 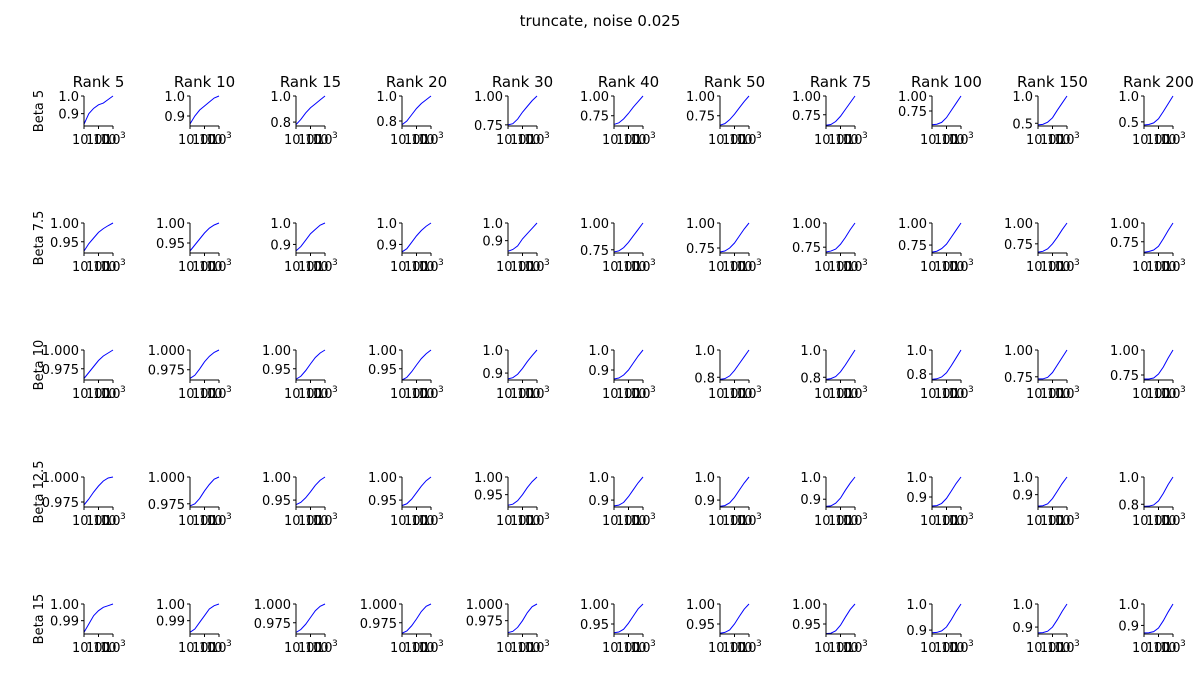 I want to click on y-tick-label: 0.99, so click(x=170, y=622).